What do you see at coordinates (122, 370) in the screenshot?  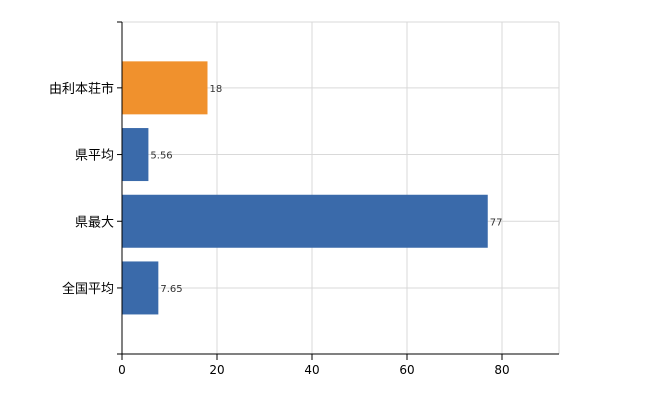 I see `x-tick-label: 0` at bounding box center [122, 370].